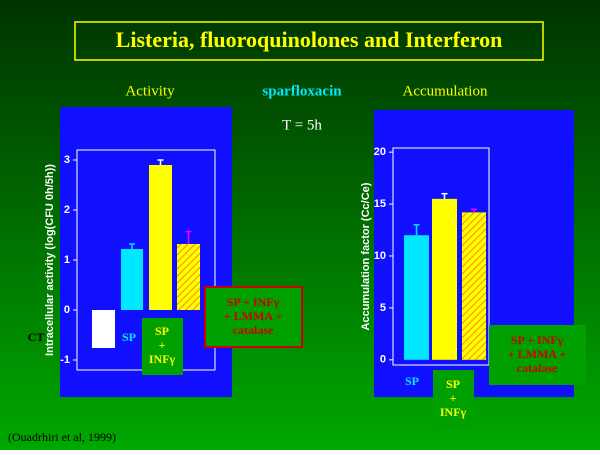 This screenshot has height=455, width=600. Describe the element at coordinates (380, 256) in the screenshot. I see `y-tick-label: 10` at that location.